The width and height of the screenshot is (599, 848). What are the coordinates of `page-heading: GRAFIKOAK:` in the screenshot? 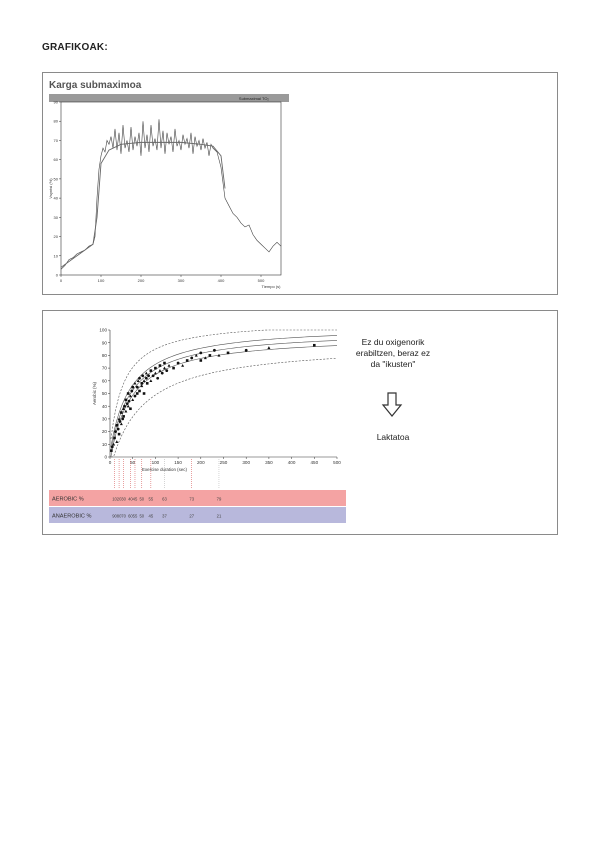 It's located at (75, 47).